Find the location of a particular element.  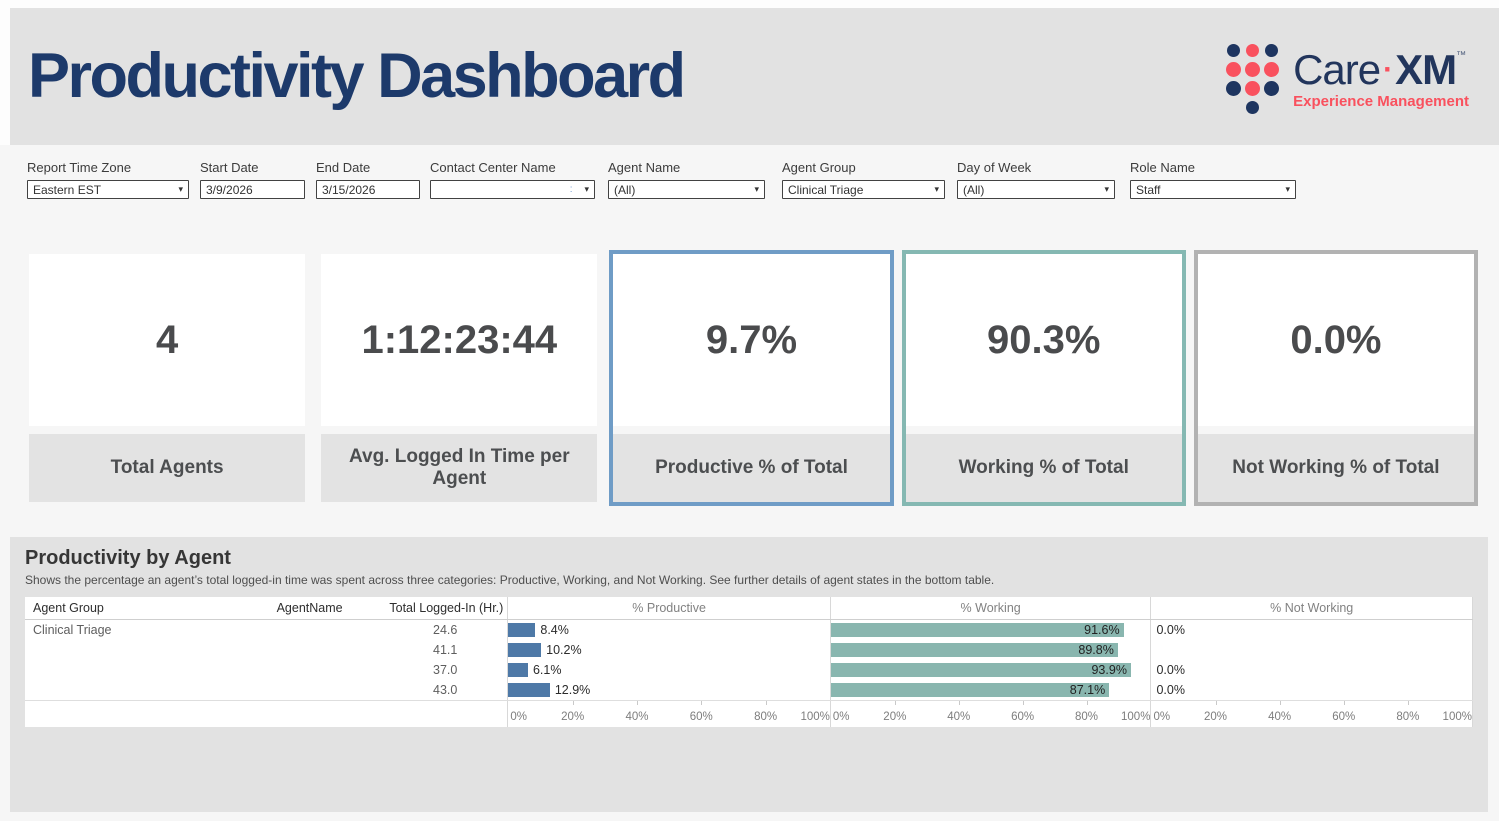

table-row: 41.1 10.2% 89.8% is located at coordinates (749, 650).